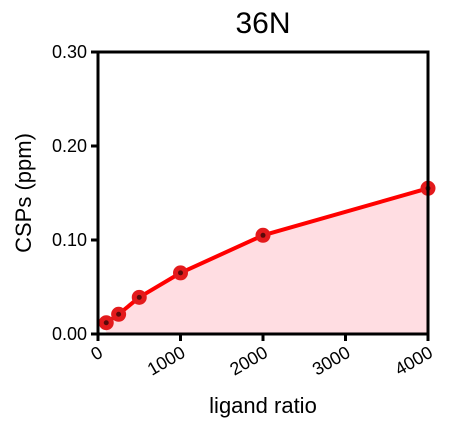 The image size is (452, 421). What do you see at coordinates (69, 146) in the screenshot?
I see `y-tick-label: 0.20` at bounding box center [69, 146].